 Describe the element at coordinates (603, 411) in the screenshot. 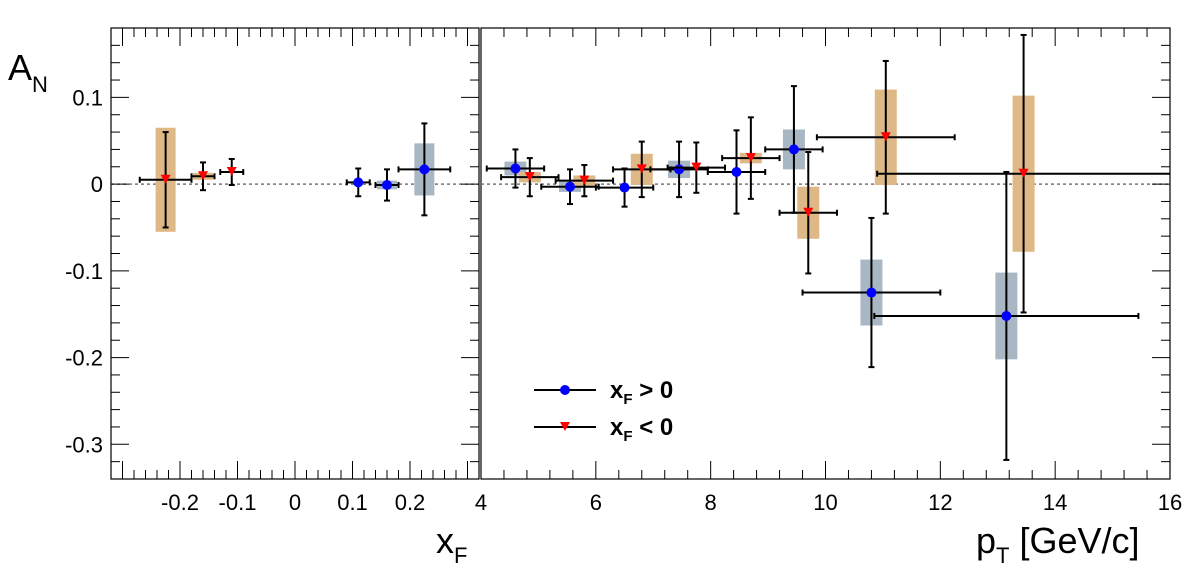

I see `legend: xF > 0 xF < 0` at that location.